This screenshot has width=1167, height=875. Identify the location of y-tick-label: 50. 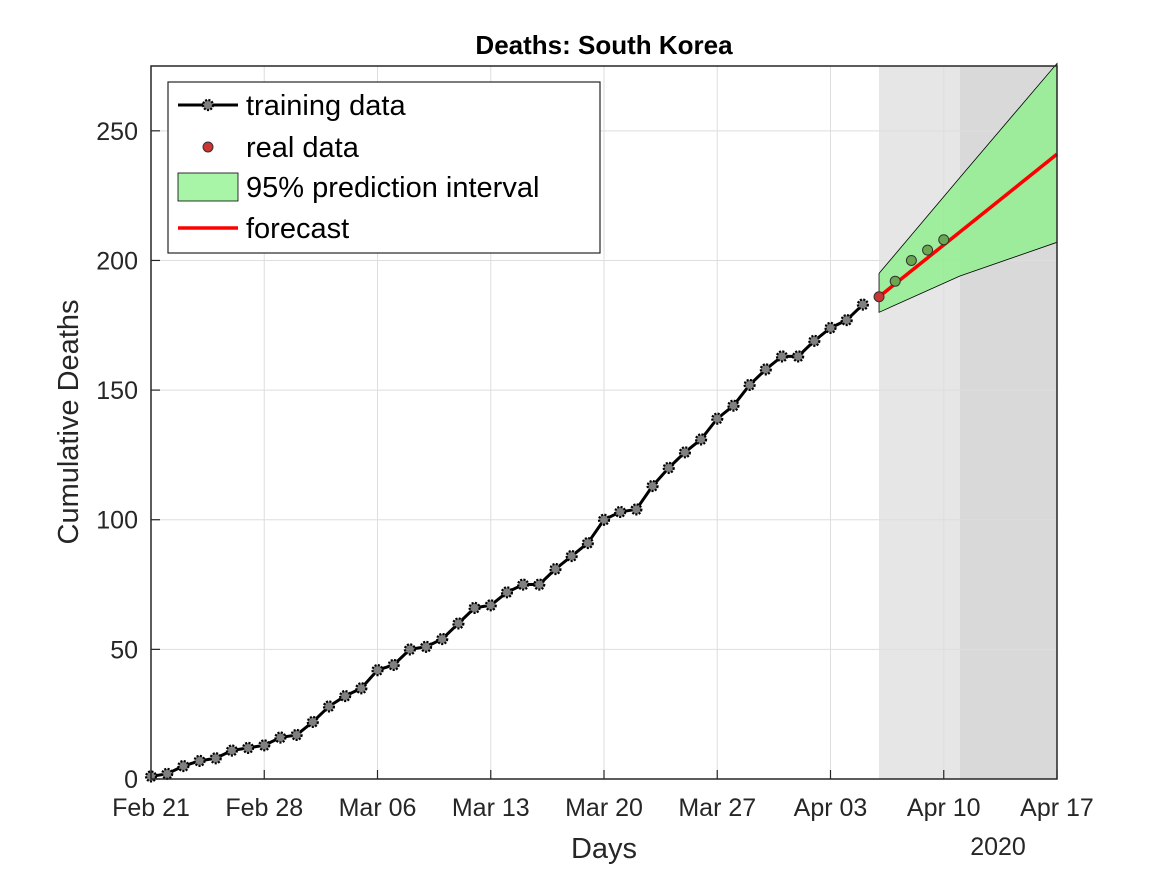
(124, 650).